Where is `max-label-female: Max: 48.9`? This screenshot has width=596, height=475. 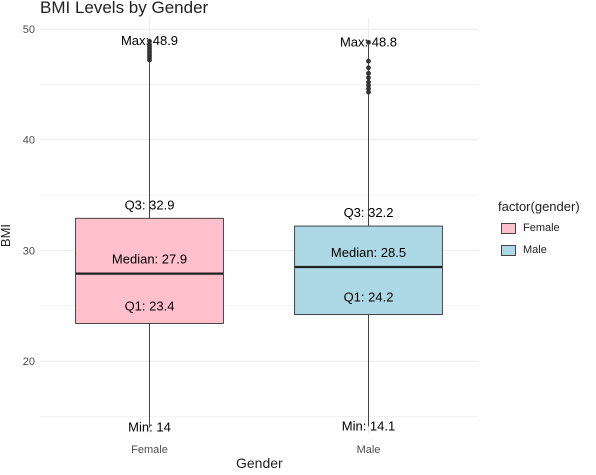 max-label-female: Max: 48.9 is located at coordinates (149, 40).